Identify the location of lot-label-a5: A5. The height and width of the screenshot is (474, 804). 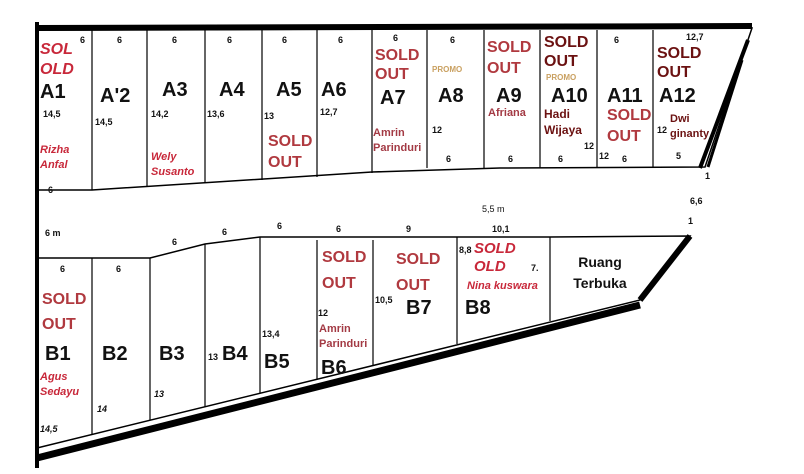
(289, 90).